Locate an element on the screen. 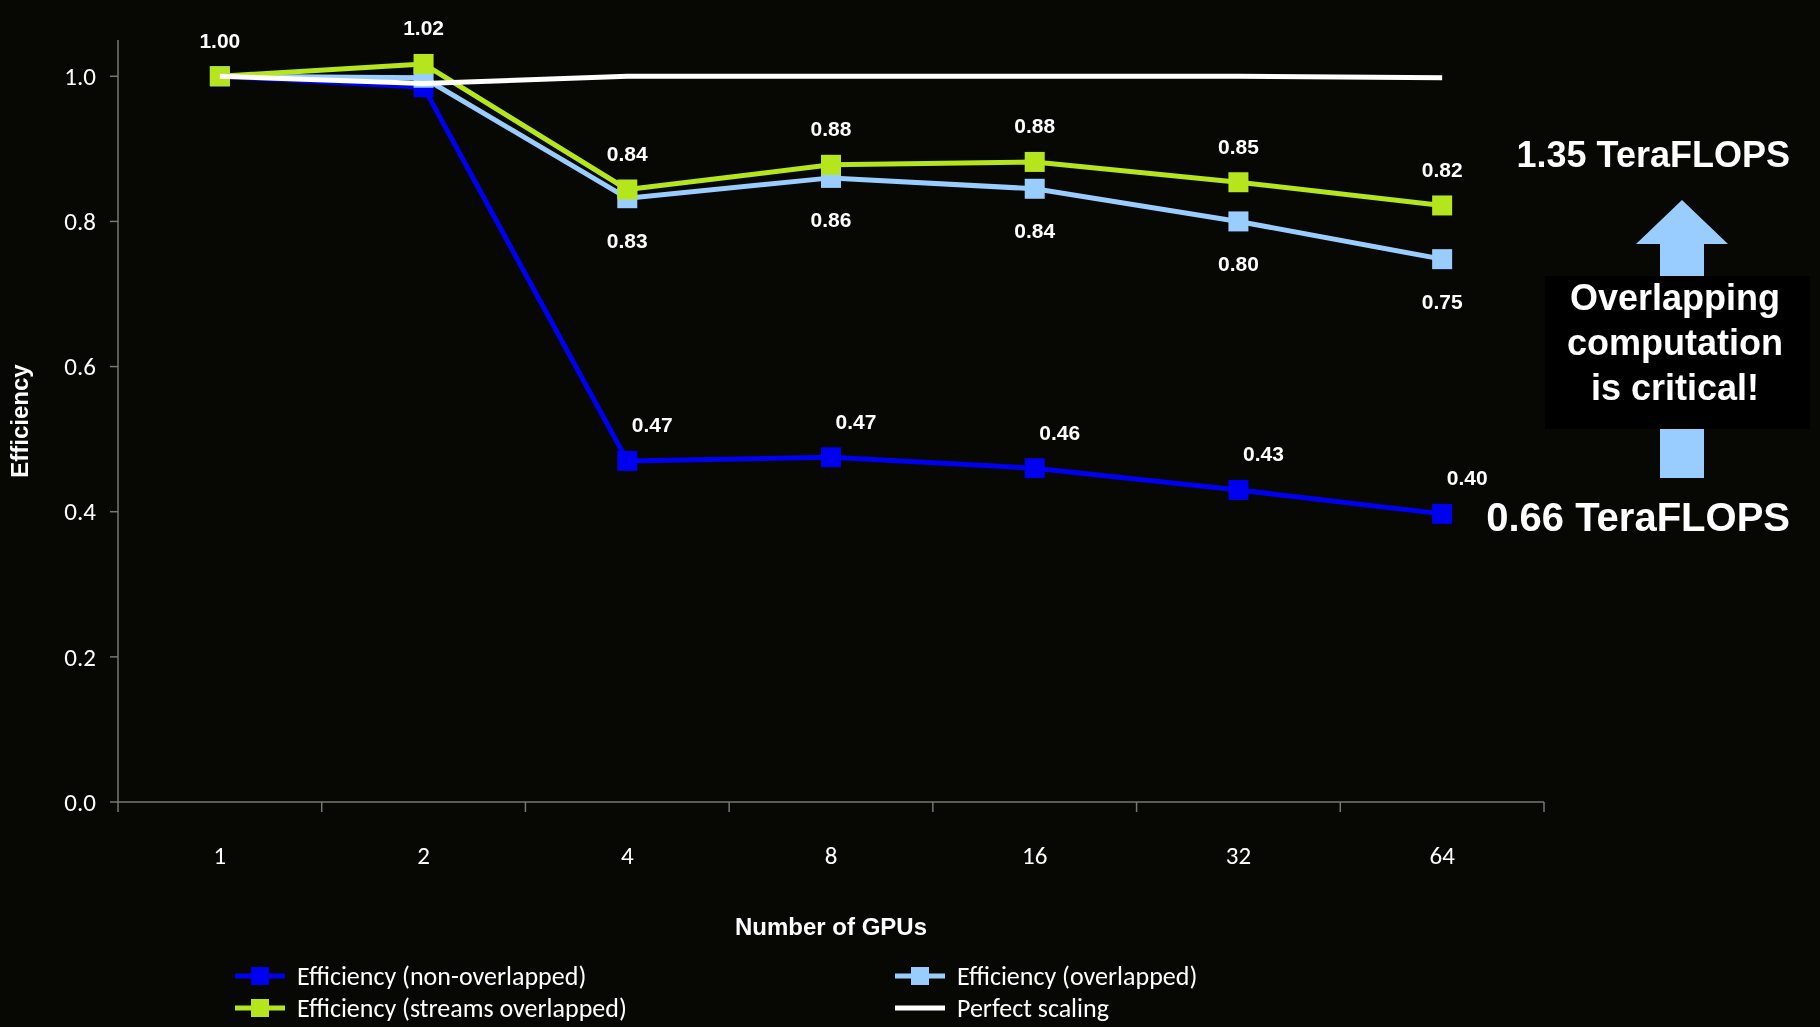 The image size is (1820, 1027). data-label: 0.46 is located at coordinates (1060, 432).